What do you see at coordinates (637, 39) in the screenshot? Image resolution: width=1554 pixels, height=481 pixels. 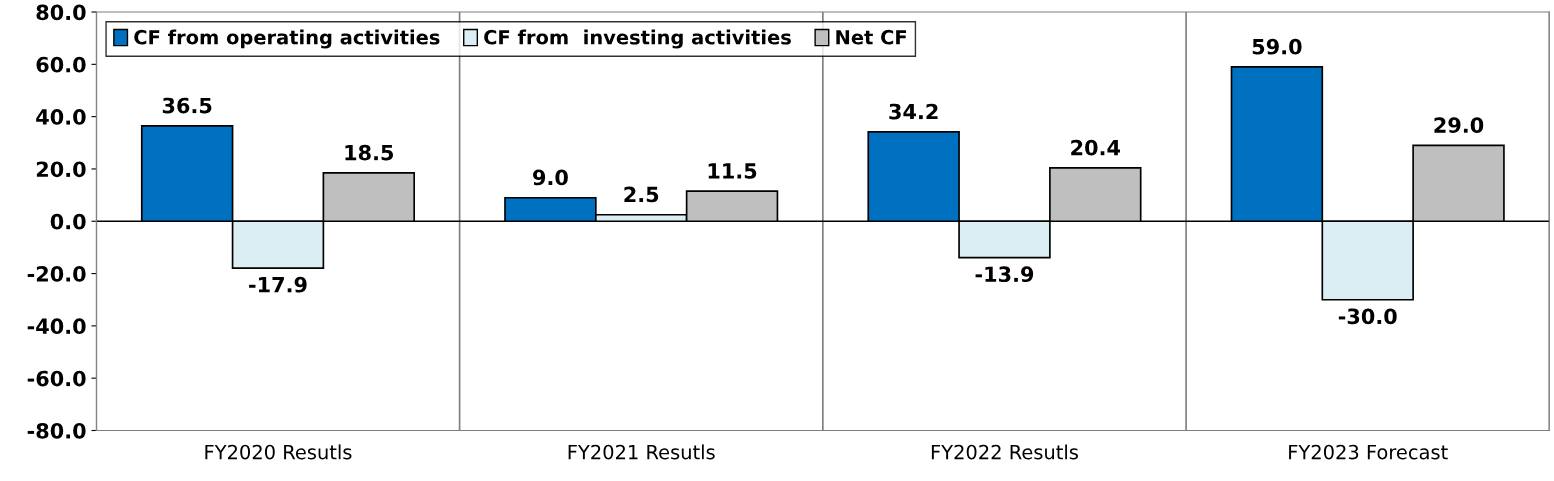 I see `legend-label: CF from investing activities` at bounding box center [637, 39].